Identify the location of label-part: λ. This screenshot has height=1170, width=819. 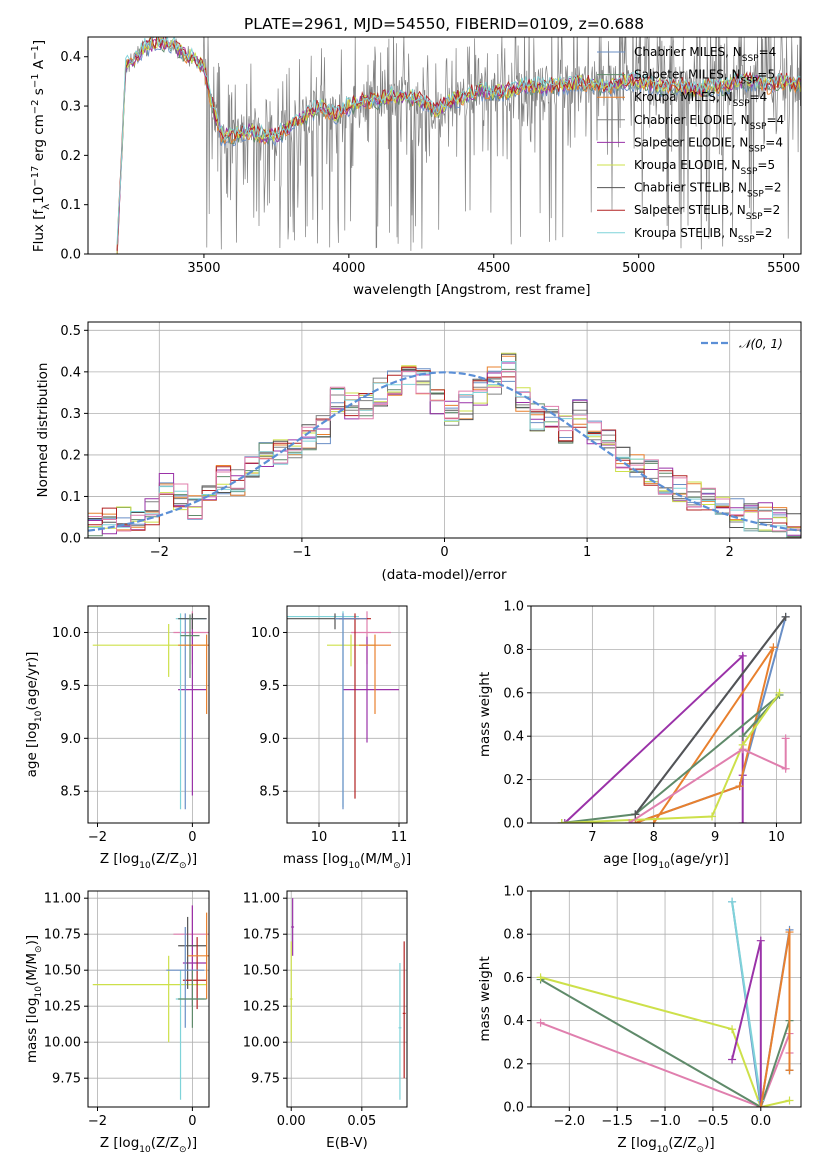
(46, 207).